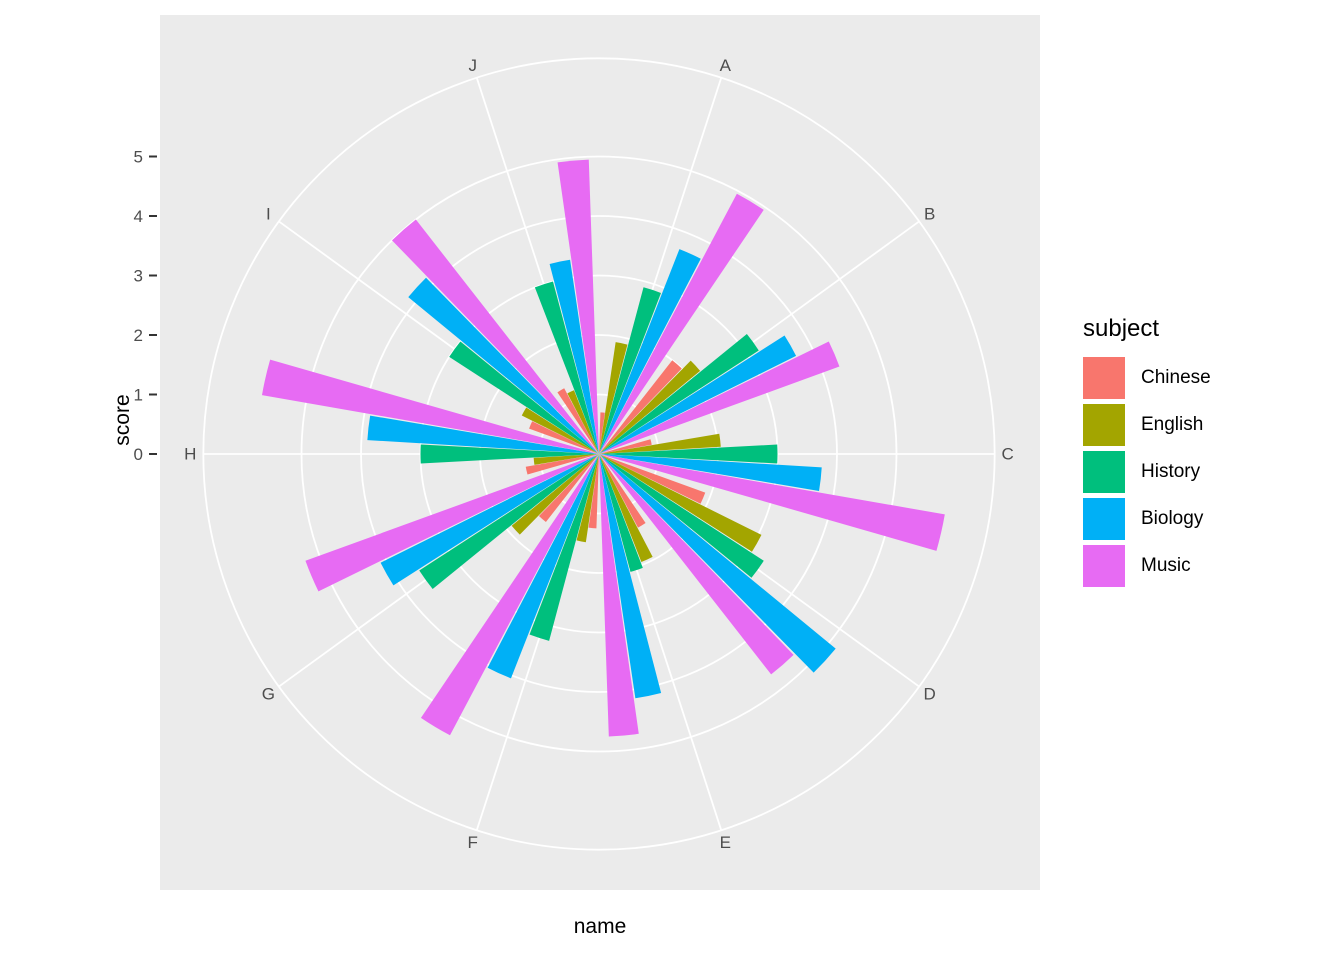  What do you see at coordinates (524, 397) in the screenshot?
I see `bar-I-History` at bounding box center [524, 397].